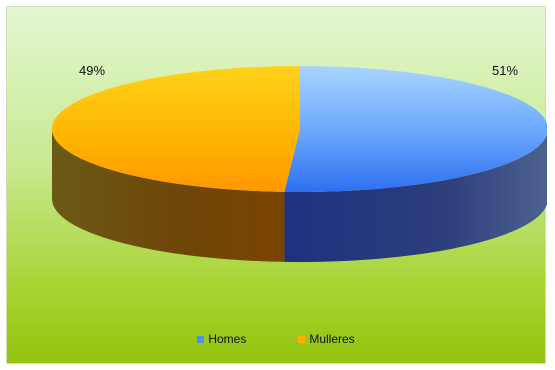 The image size is (555, 370). What do you see at coordinates (332, 339) in the screenshot?
I see `legend-label-mulleres: Mulleres` at bounding box center [332, 339].